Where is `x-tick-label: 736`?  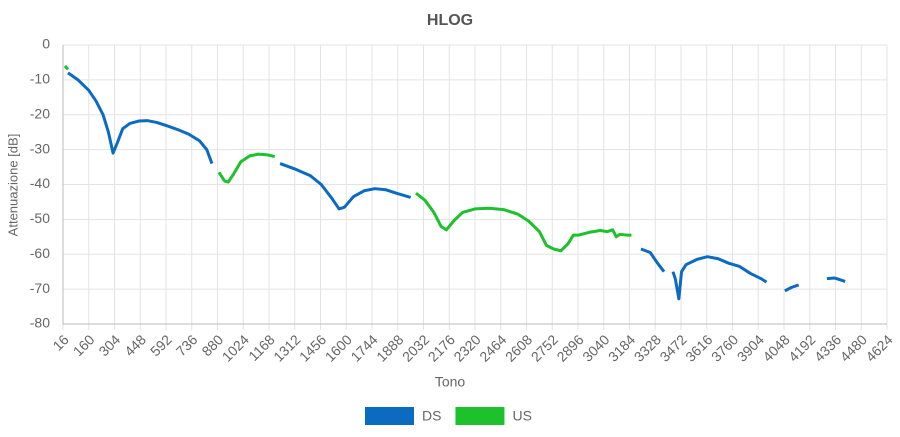 x-tick-label: 736 is located at coordinates (187, 345).